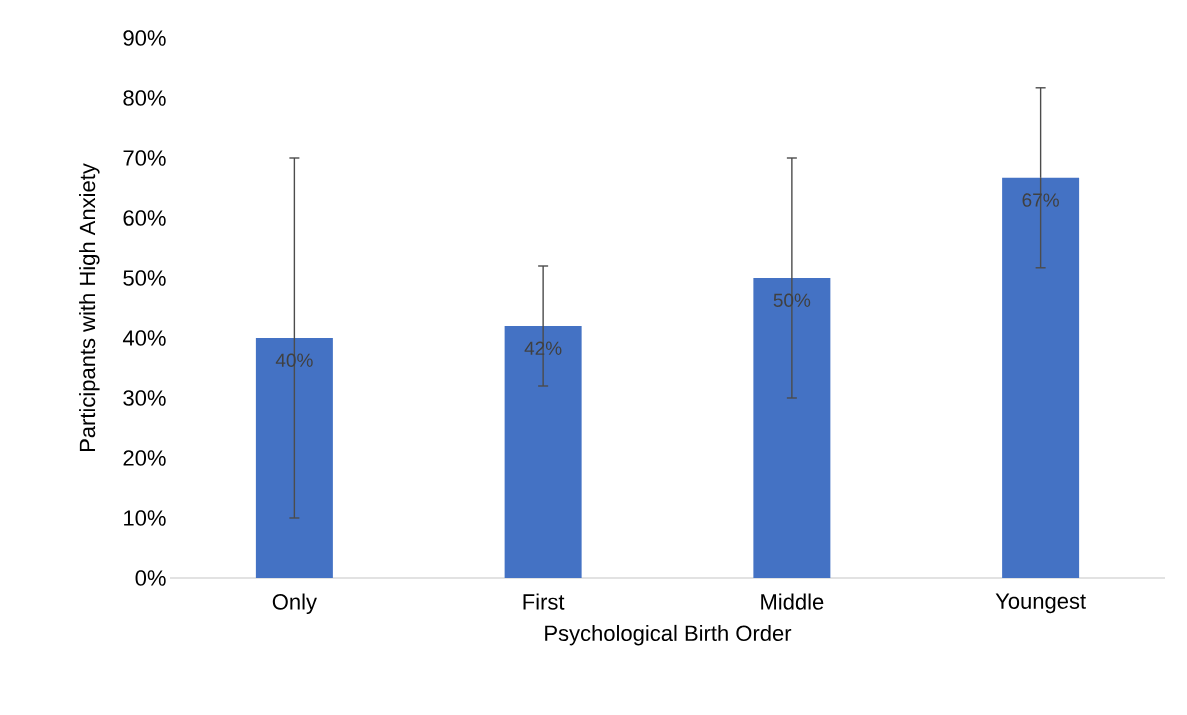 The width and height of the screenshot is (1187, 715). I want to click on x-tick-label: Middle, so click(792, 601).